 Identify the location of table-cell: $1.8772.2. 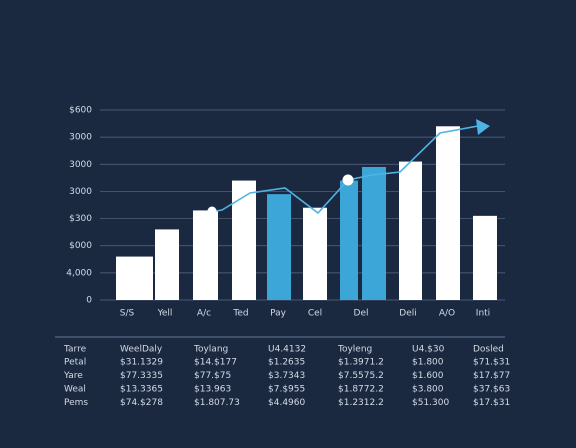
(361, 390).